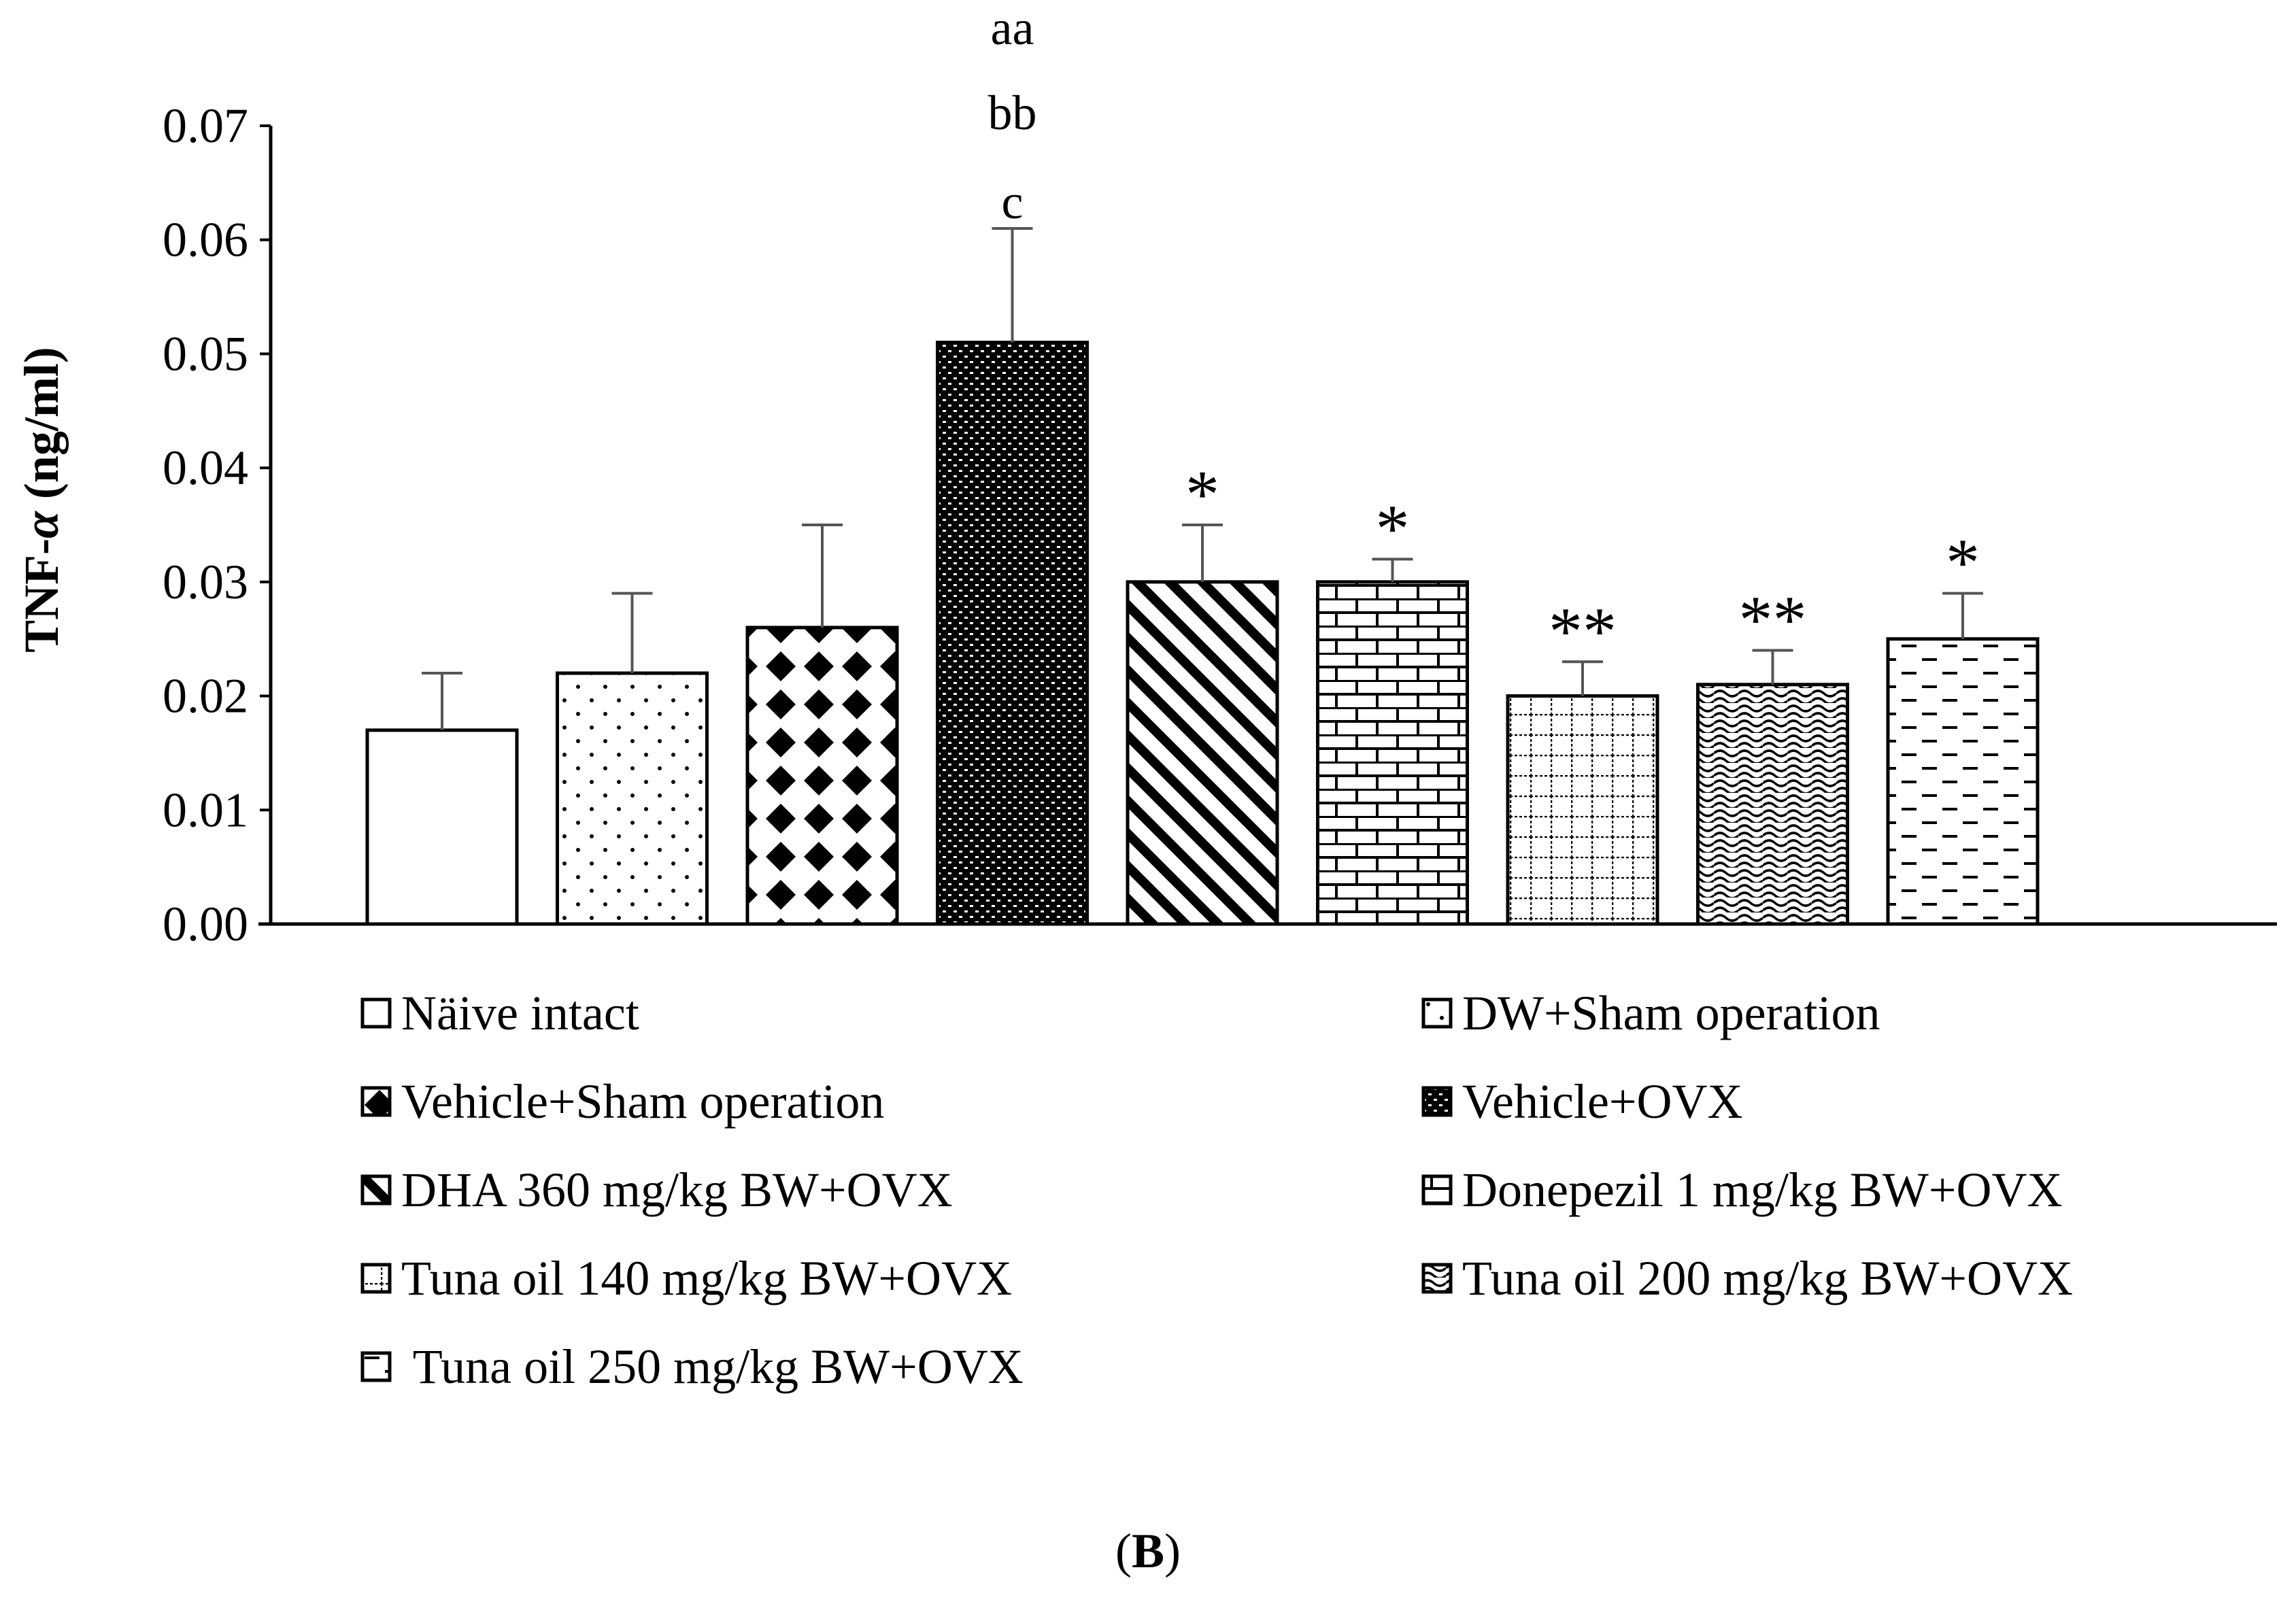 Image resolution: width=2296 pixels, height=1606 pixels. What do you see at coordinates (205, 696) in the screenshot?
I see `y-tick-label: 0.02` at bounding box center [205, 696].